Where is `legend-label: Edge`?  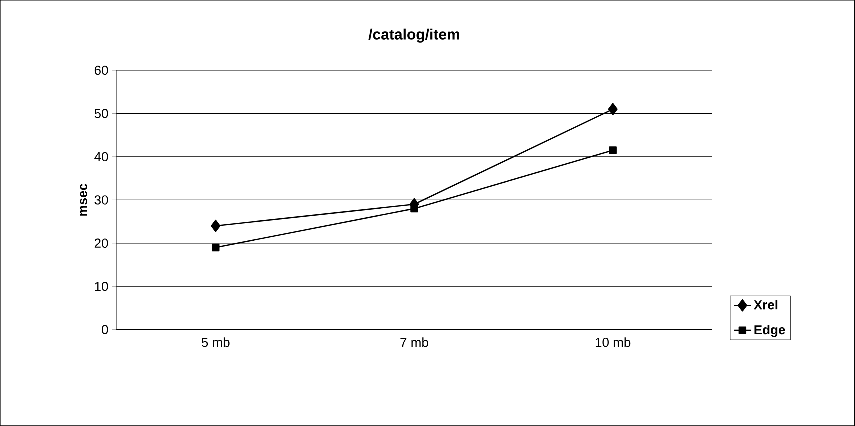 legend-label: Edge is located at coordinates (770, 331).